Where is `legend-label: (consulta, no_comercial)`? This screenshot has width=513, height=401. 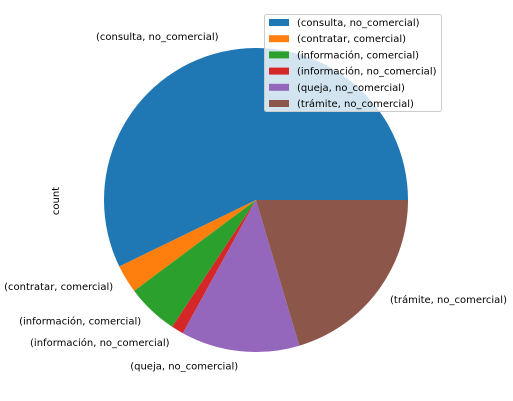
legend-label: (consulta, no_comercial) is located at coordinates (358, 23).